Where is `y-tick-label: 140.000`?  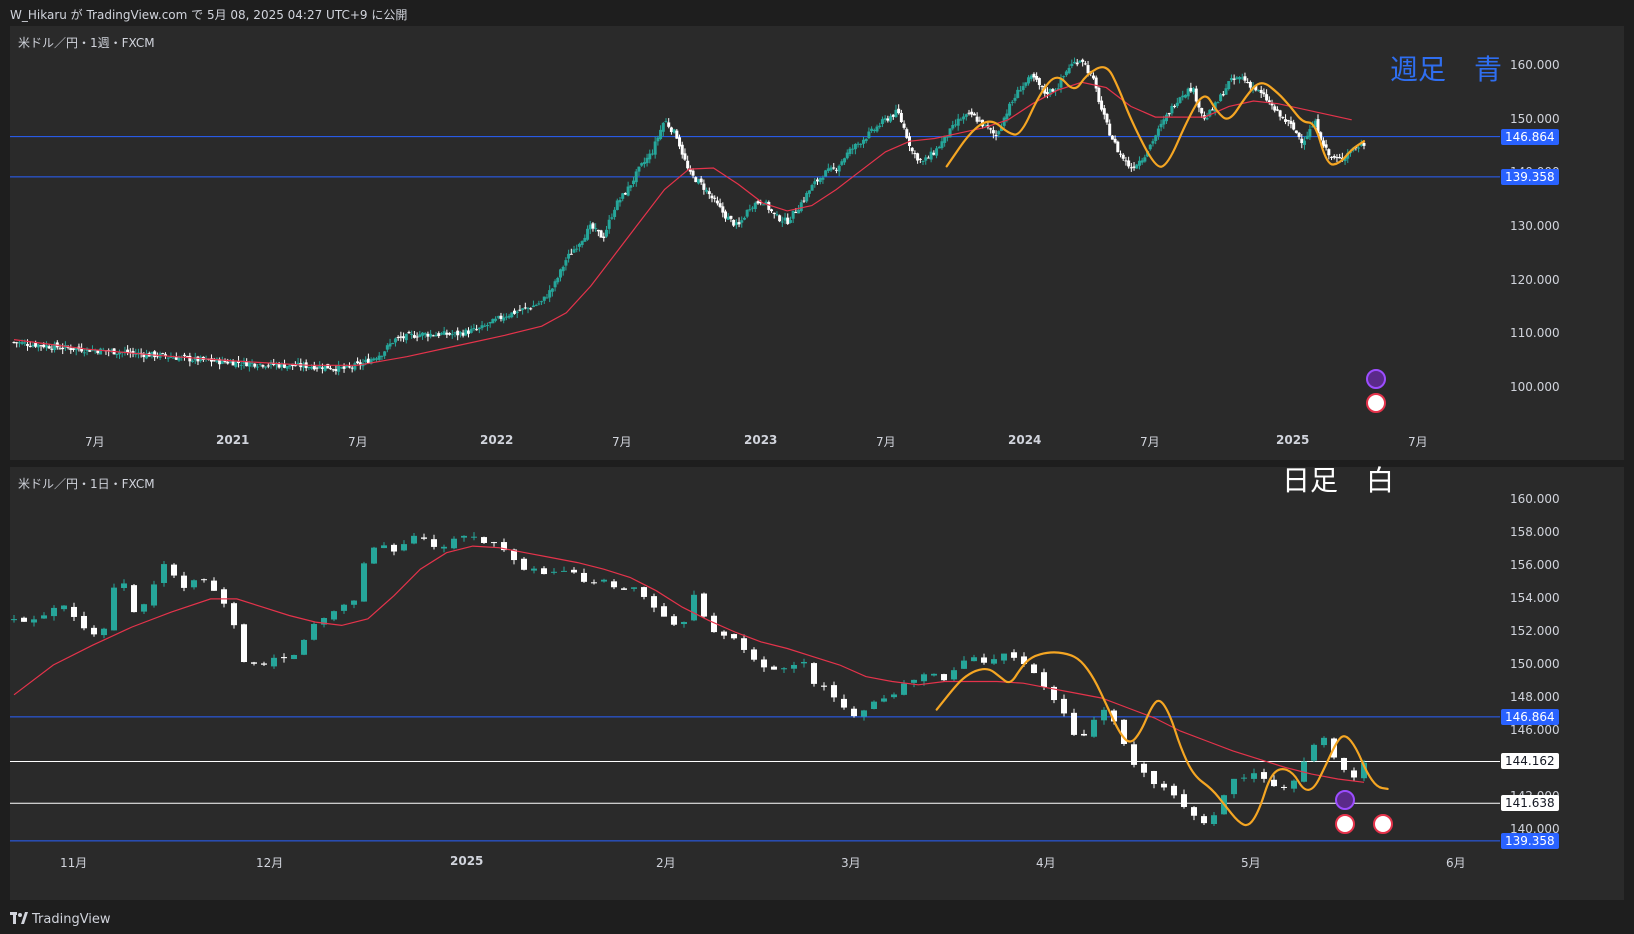 y-tick-label: 140.000 is located at coordinates (1535, 829).